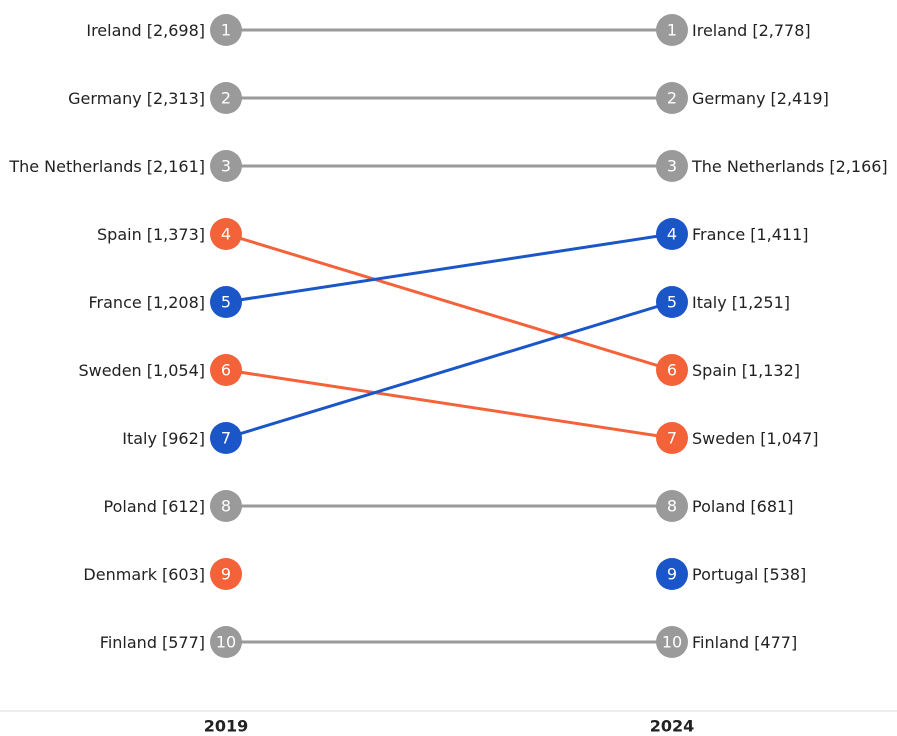 Image resolution: width=897 pixels, height=736 pixels. What do you see at coordinates (176, 30) in the screenshot?
I see `country-value: [2,698]` at bounding box center [176, 30].